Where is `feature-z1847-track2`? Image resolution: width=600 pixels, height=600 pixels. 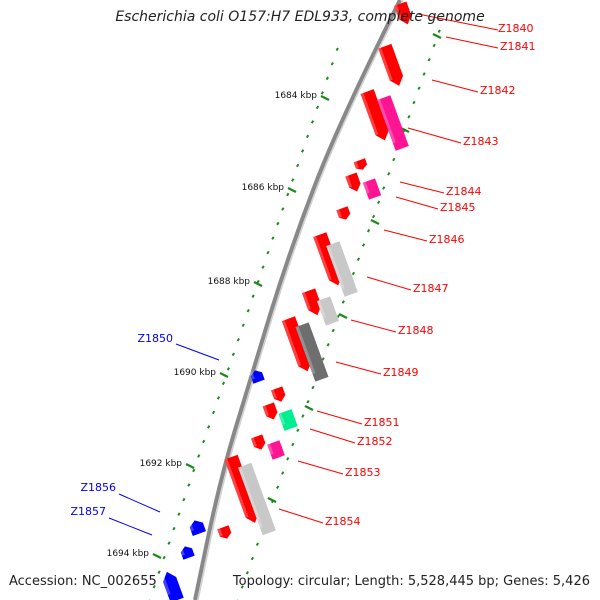
feature-z1847-track2 is located at coordinates (342, 269).